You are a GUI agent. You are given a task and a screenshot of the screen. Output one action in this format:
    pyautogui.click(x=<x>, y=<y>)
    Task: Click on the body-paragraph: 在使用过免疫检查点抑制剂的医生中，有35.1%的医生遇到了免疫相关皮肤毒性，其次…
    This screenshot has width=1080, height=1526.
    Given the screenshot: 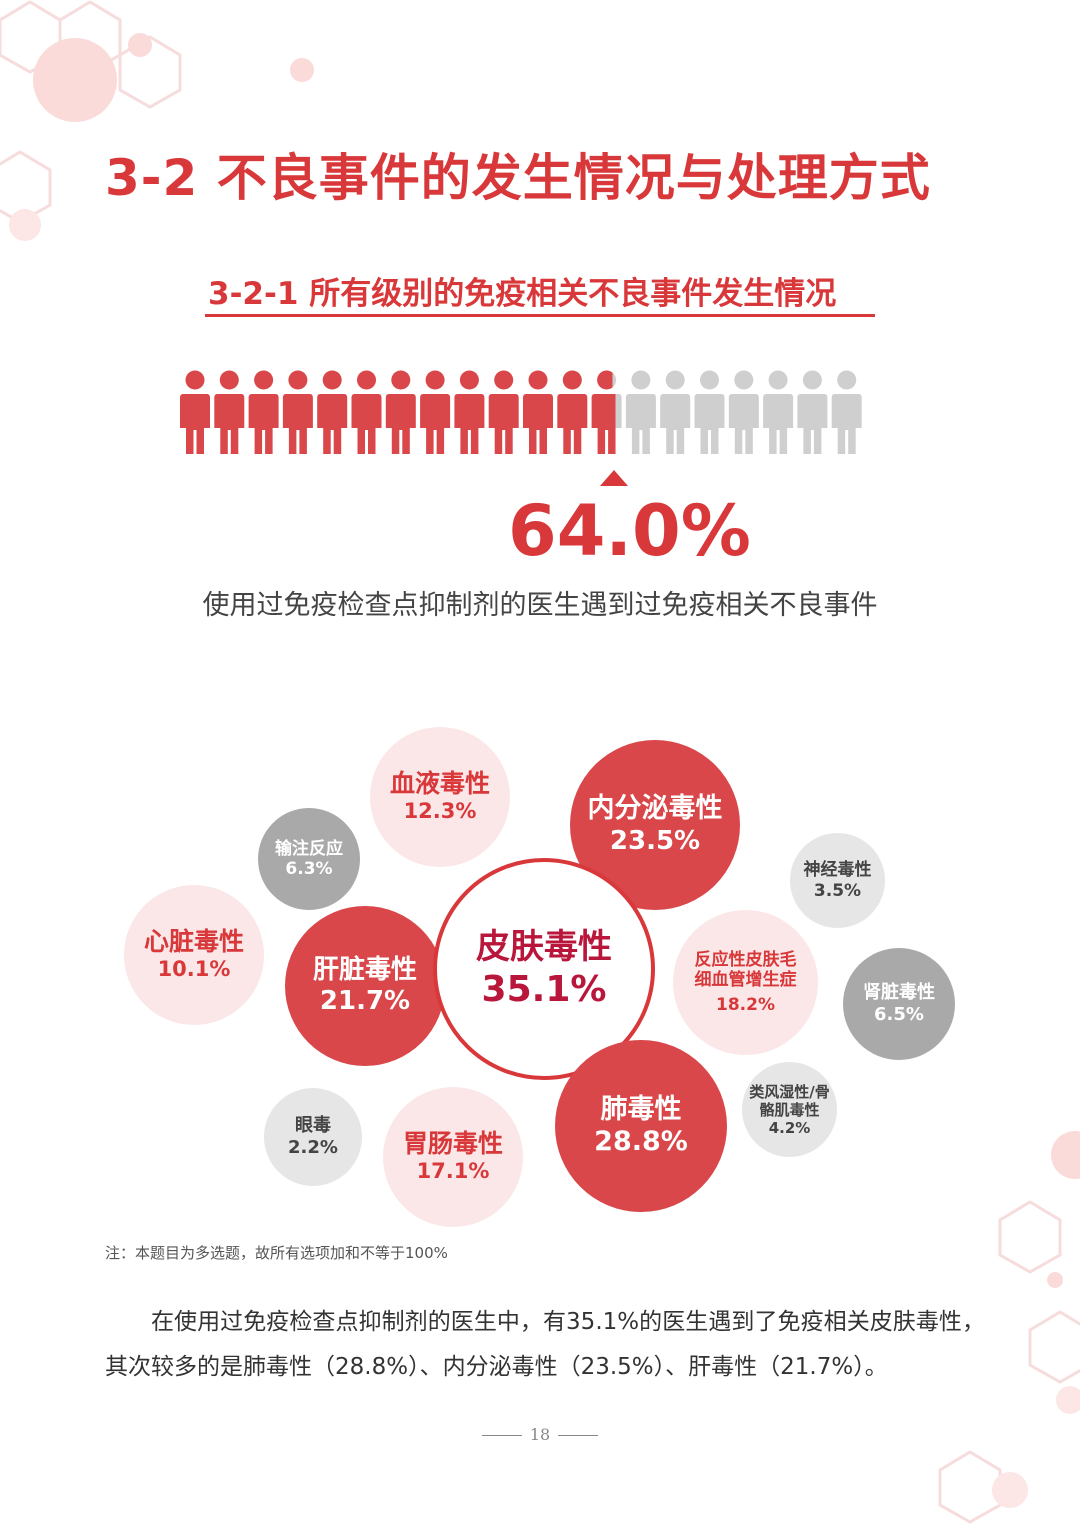 What is the action you would take?
    pyautogui.click(x=545, y=1344)
    